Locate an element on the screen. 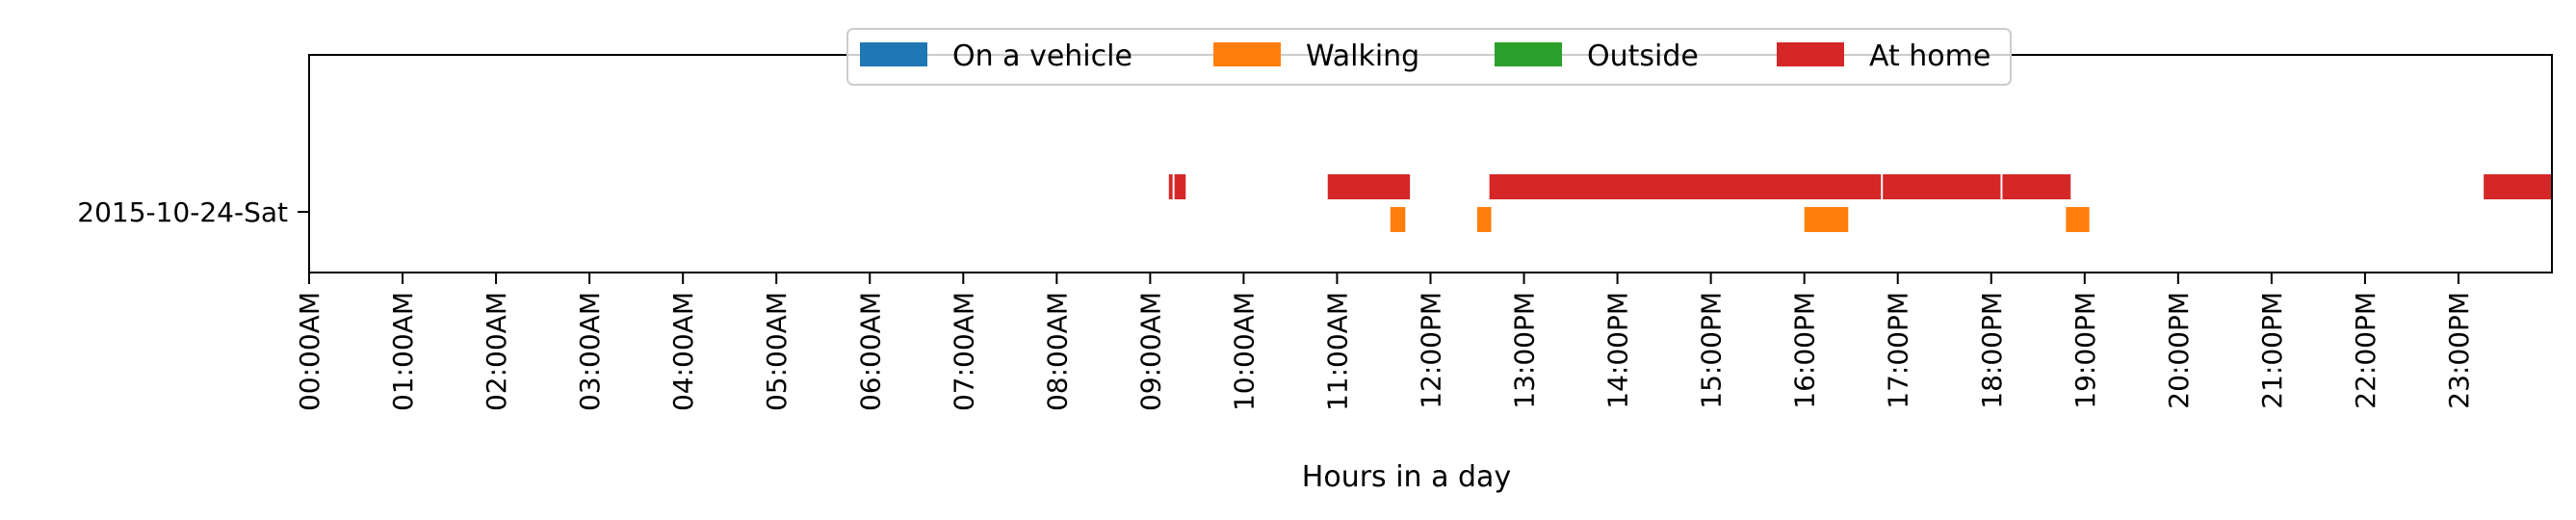 This screenshot has width=2576, height=520. x-tick-label: 18:00PM is located at coordinates (1992, 351).